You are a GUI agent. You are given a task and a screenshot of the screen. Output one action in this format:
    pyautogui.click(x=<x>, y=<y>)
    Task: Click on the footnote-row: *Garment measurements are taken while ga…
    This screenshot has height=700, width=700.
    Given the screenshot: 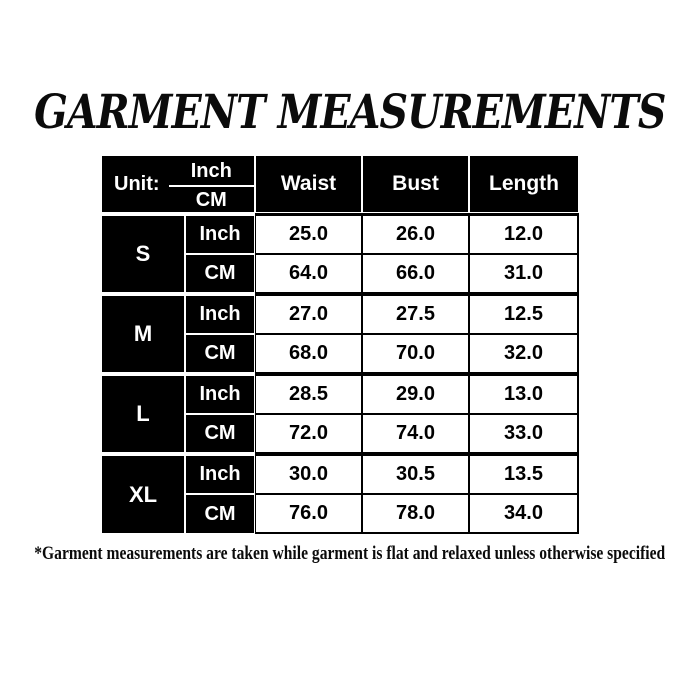 What is the action you would take?
    pyautogui.click(x=350, y=554)
    